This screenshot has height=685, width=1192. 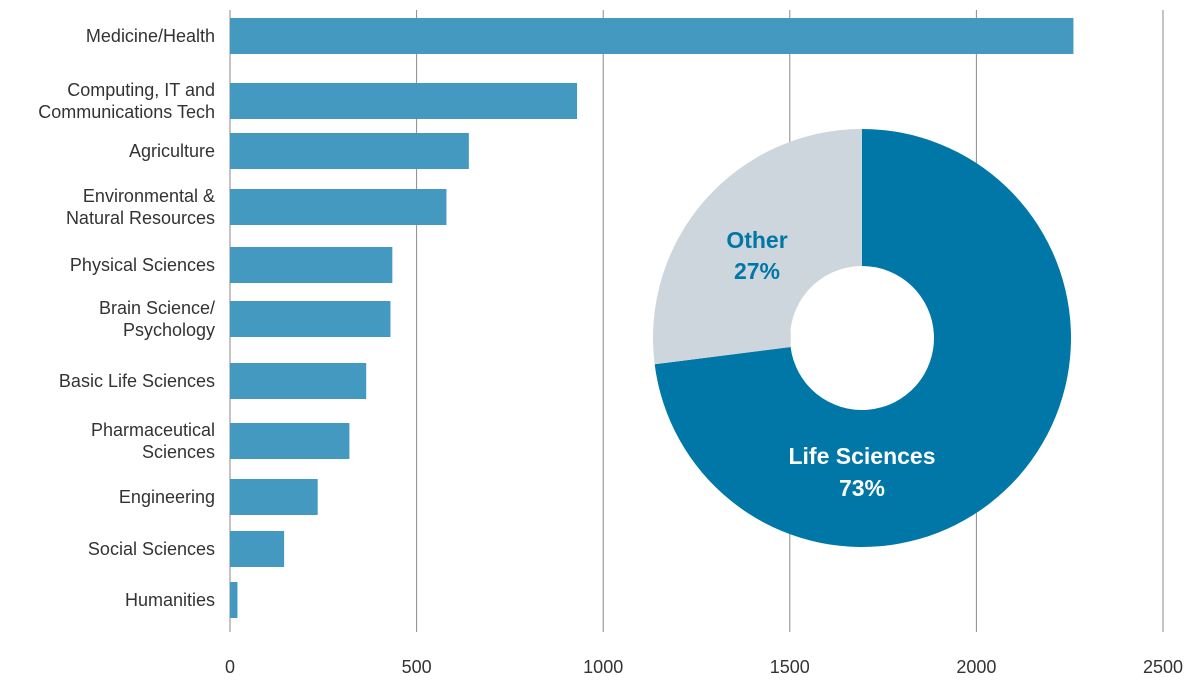 I want to click on x-tick-label: 500, so click(x=417, y=667).